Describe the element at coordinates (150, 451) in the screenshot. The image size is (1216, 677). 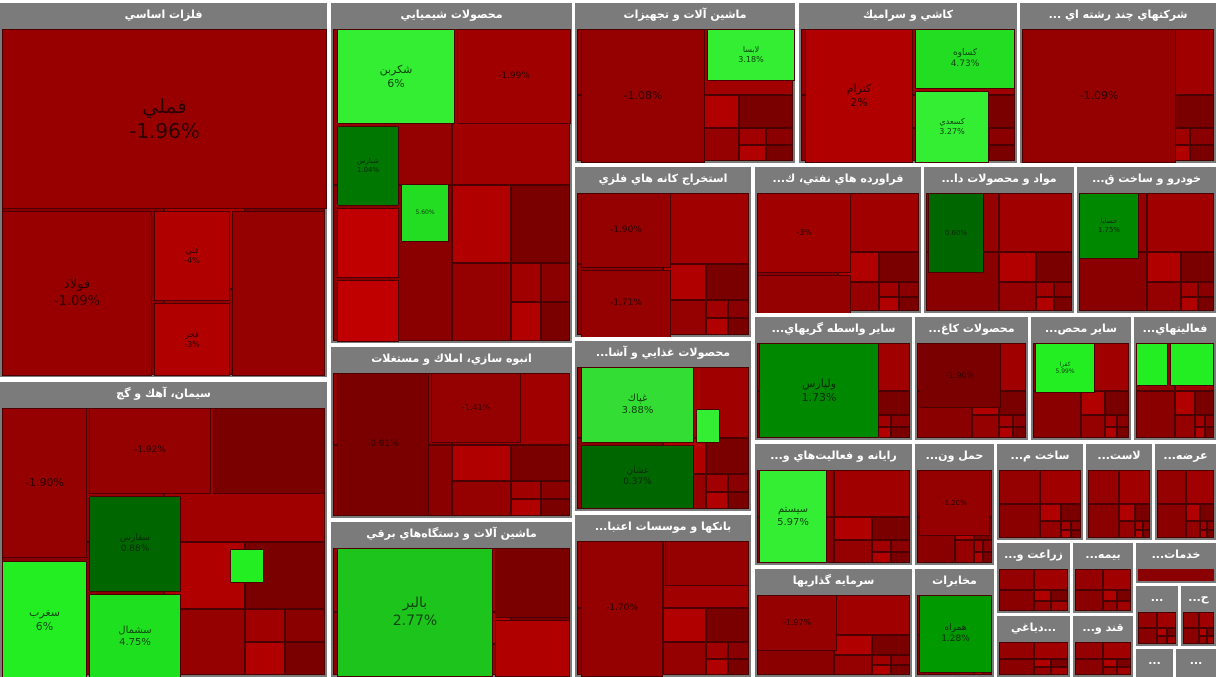
I see `stock-tile: -1.92%` at that location.